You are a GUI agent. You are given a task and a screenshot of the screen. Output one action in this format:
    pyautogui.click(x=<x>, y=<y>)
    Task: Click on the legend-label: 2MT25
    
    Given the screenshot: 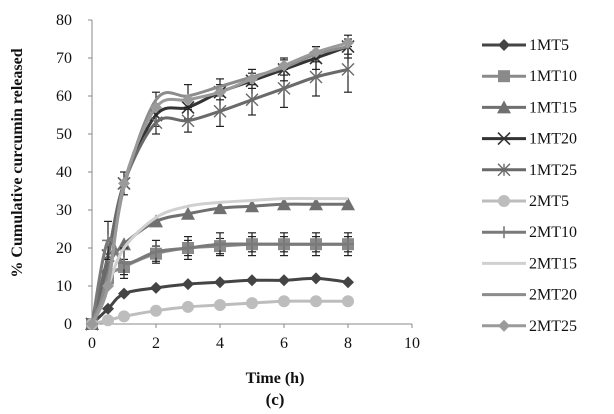 What is the action you would take?
    pyautogui.click(x=553, y=326)
    